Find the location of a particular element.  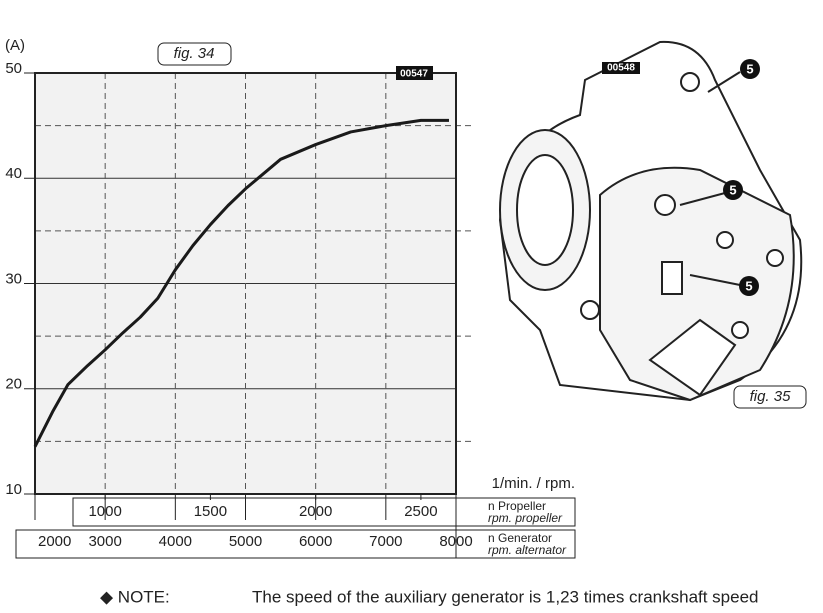

x-tick-label: 4000 is located at coordinates (175, 541).